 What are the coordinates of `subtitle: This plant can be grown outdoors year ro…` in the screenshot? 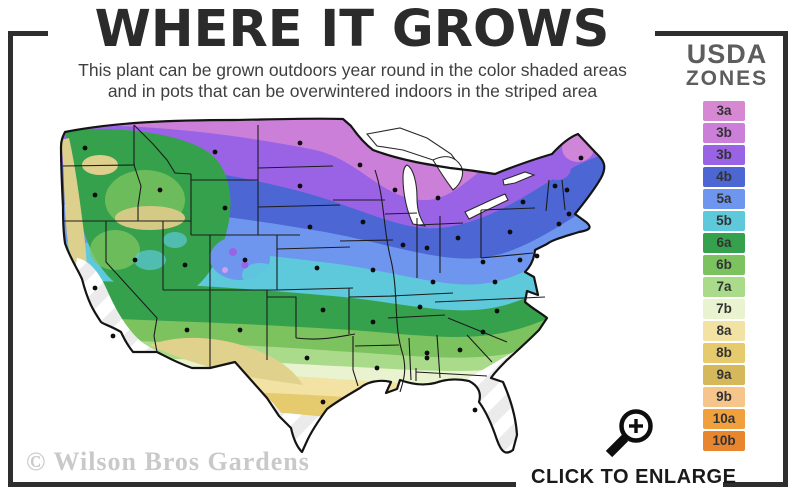 It's located at (352, 81).